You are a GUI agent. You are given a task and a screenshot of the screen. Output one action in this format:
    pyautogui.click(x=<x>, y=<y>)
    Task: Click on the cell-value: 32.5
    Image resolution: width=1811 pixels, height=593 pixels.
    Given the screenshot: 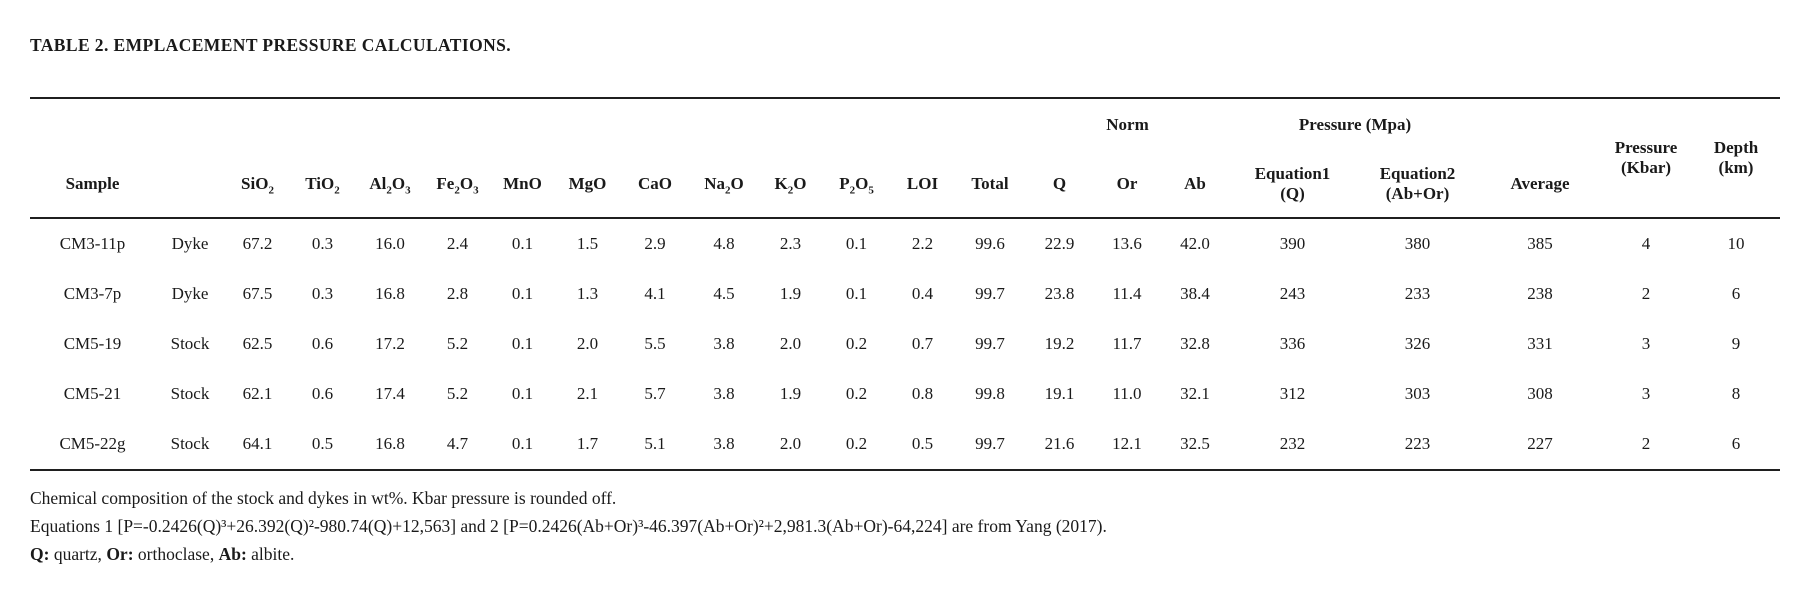 What is the action you would take?
    pyautogui.click(x=1195, y=443)
    